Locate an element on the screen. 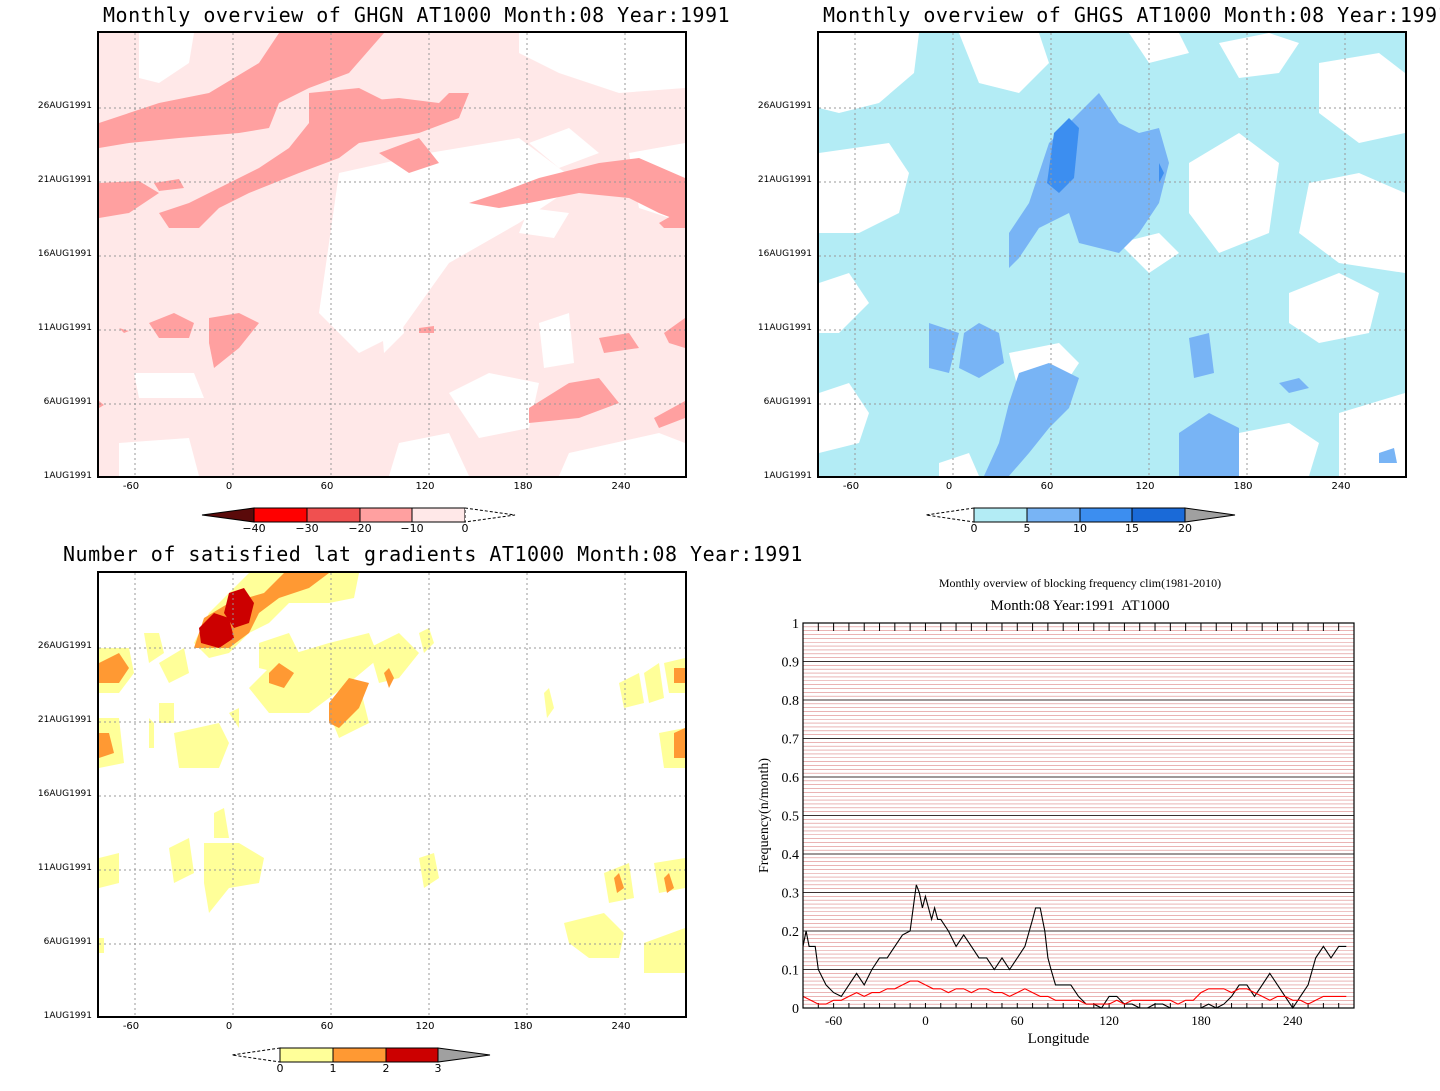  climatology-series-line is located at coordinates (1074, 992).